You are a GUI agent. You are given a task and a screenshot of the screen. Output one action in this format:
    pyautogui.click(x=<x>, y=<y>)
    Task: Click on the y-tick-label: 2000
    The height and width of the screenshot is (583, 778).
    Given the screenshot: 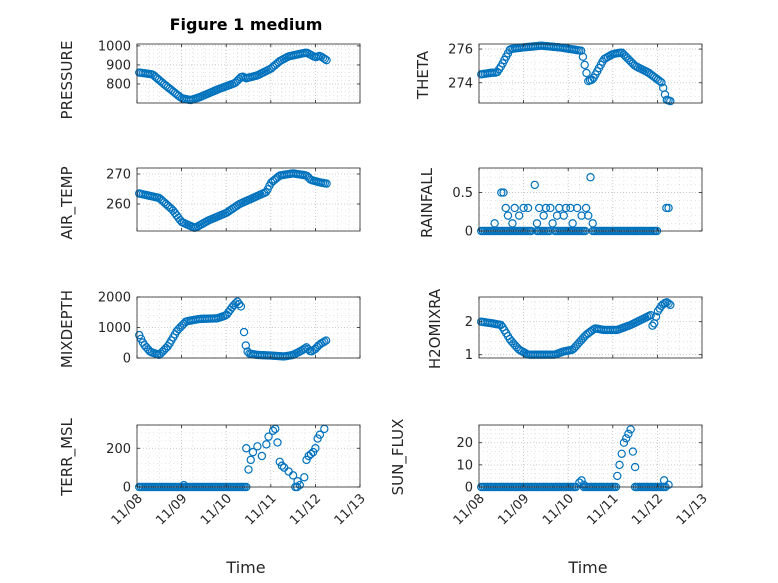 What is the action you would take?
    pyautogui.click(x=114, y=298)
    